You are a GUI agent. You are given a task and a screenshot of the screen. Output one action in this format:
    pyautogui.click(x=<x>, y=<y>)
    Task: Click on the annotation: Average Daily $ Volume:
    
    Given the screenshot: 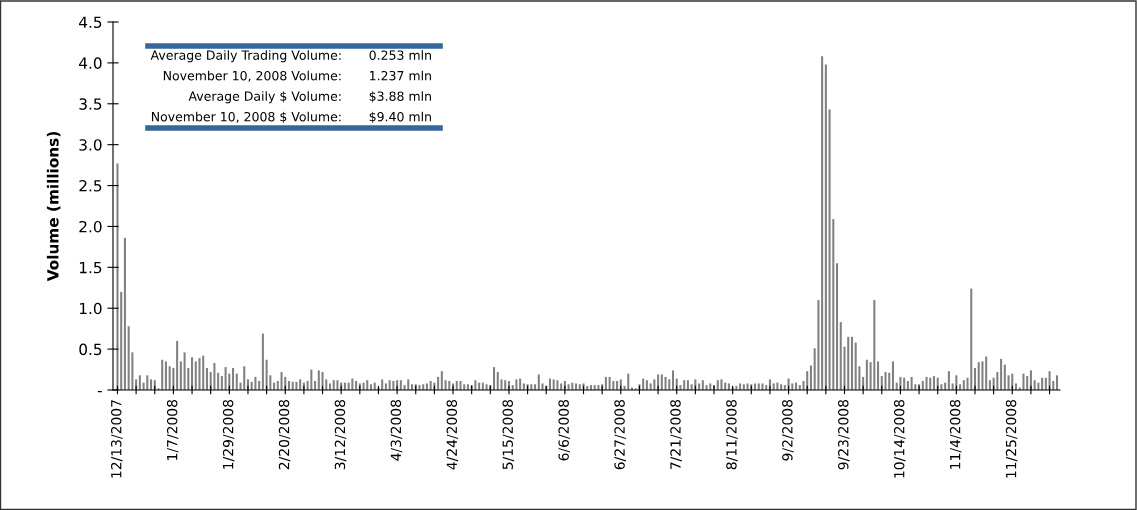 What is the action you would take?
    pyautogui.click(x=264, y=97)
    